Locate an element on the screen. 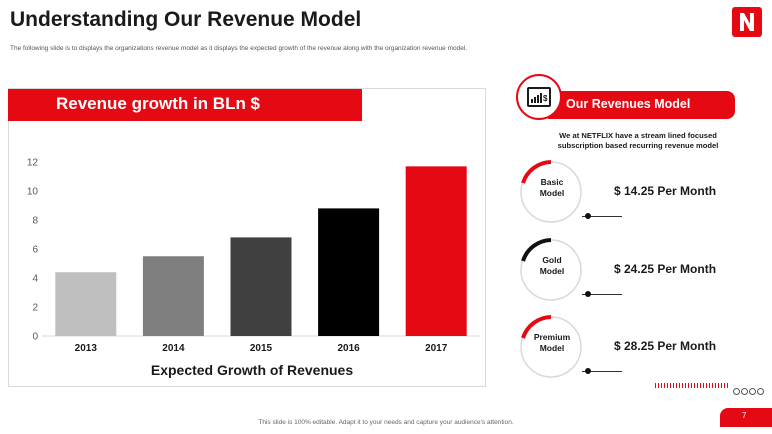 The image size is (772, 434). page-number: 7 is located at coordinates (744, 415).